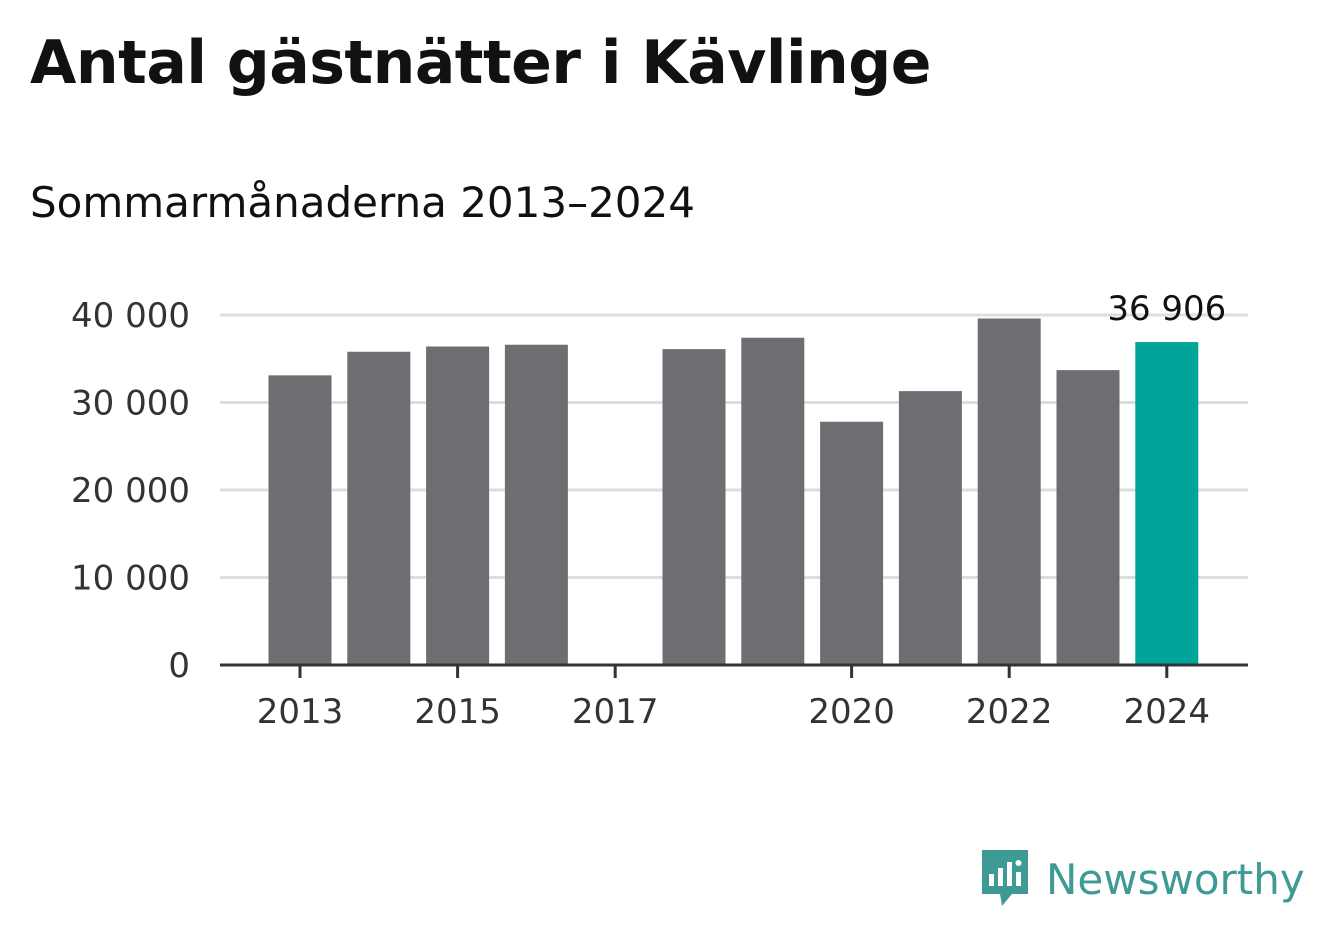  Describe the element at coordinates (851, 712) in the screenshot. I see `x-tick-label: 2020` at that location.